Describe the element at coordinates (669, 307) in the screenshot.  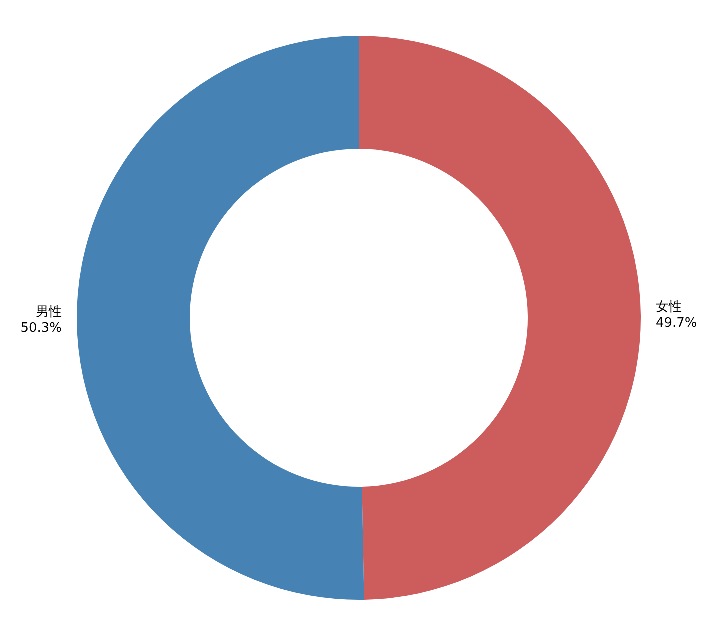
I see `slice-label: 女性` at that location.